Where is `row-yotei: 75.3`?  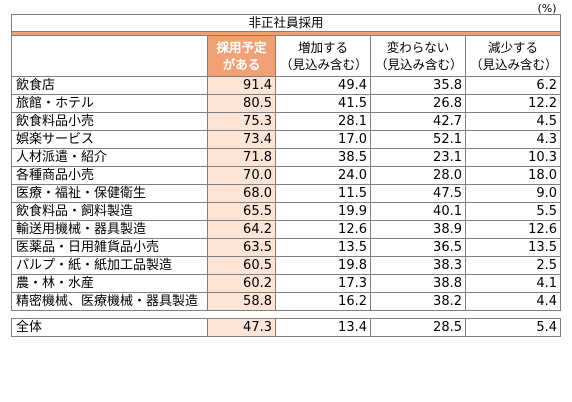 row-yotei: 75.3 is located at coordinates (241, 121).